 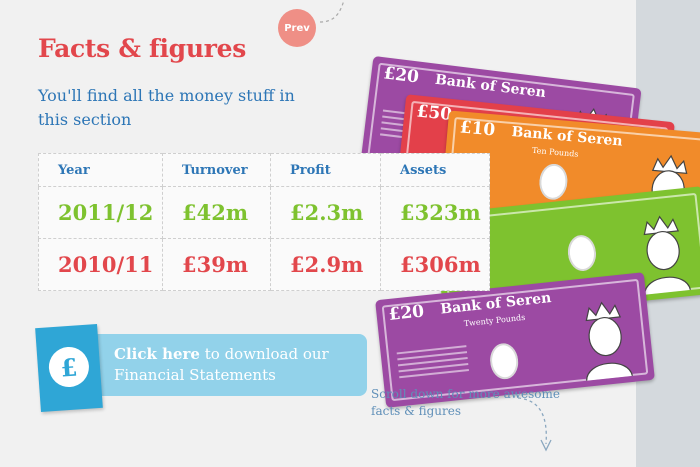 I want to click on table-row: 2010/11 £39m £2.9m £306m, so click(x=264, y=264).